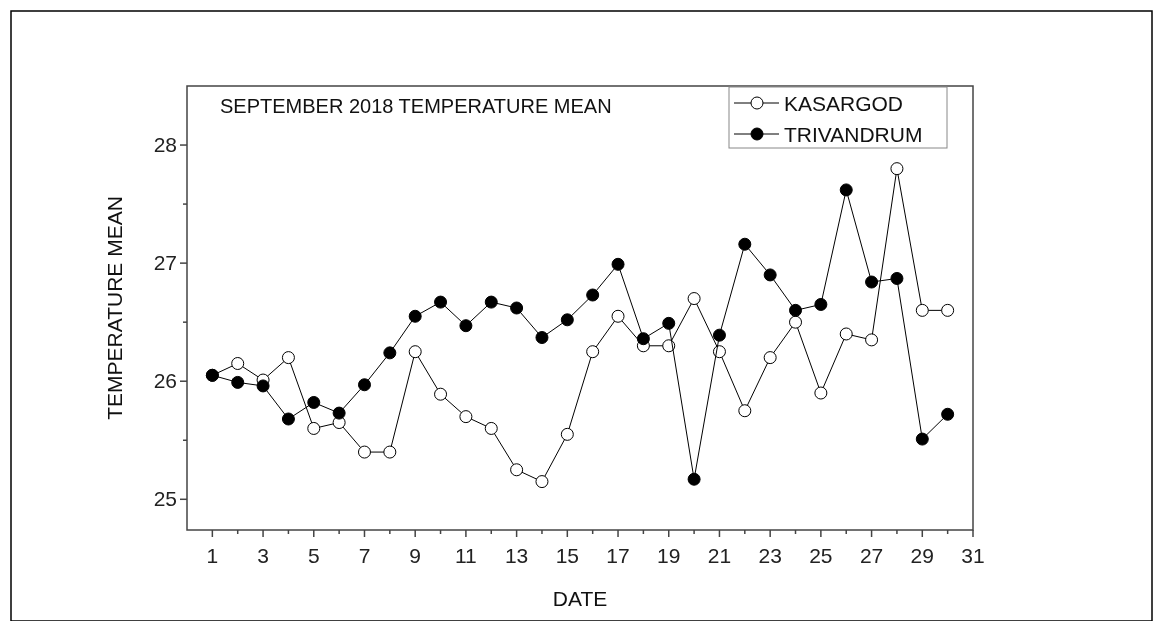 The image size is (1163, 621). What do you see at coordinates (567, 555) in the screenshot?
I see `x-tick-label: 15` at bounding box center [567, 555].